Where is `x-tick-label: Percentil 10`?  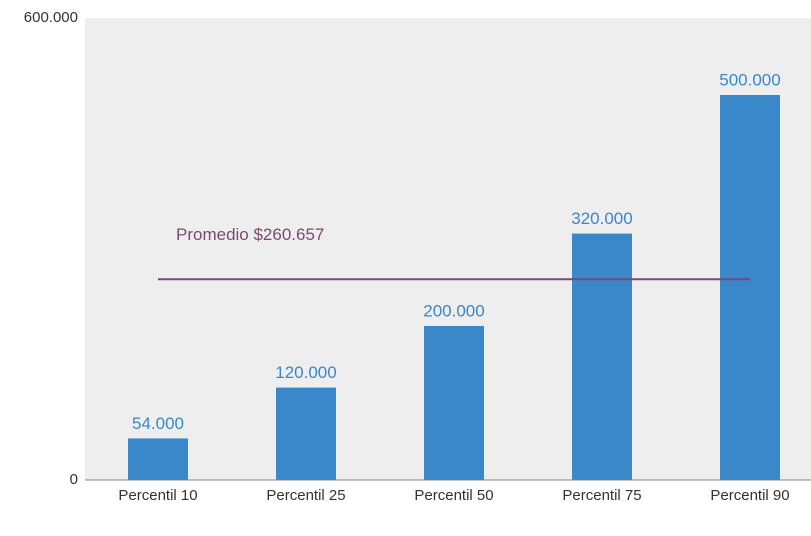 x-tick-label: Percentil 10 is located at coordinates (157, 495).